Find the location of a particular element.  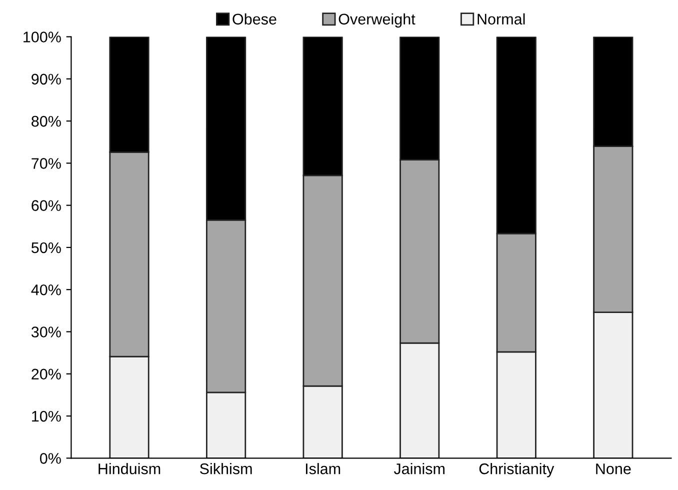

legend-label: Normal is located at coordinates (501, 19).